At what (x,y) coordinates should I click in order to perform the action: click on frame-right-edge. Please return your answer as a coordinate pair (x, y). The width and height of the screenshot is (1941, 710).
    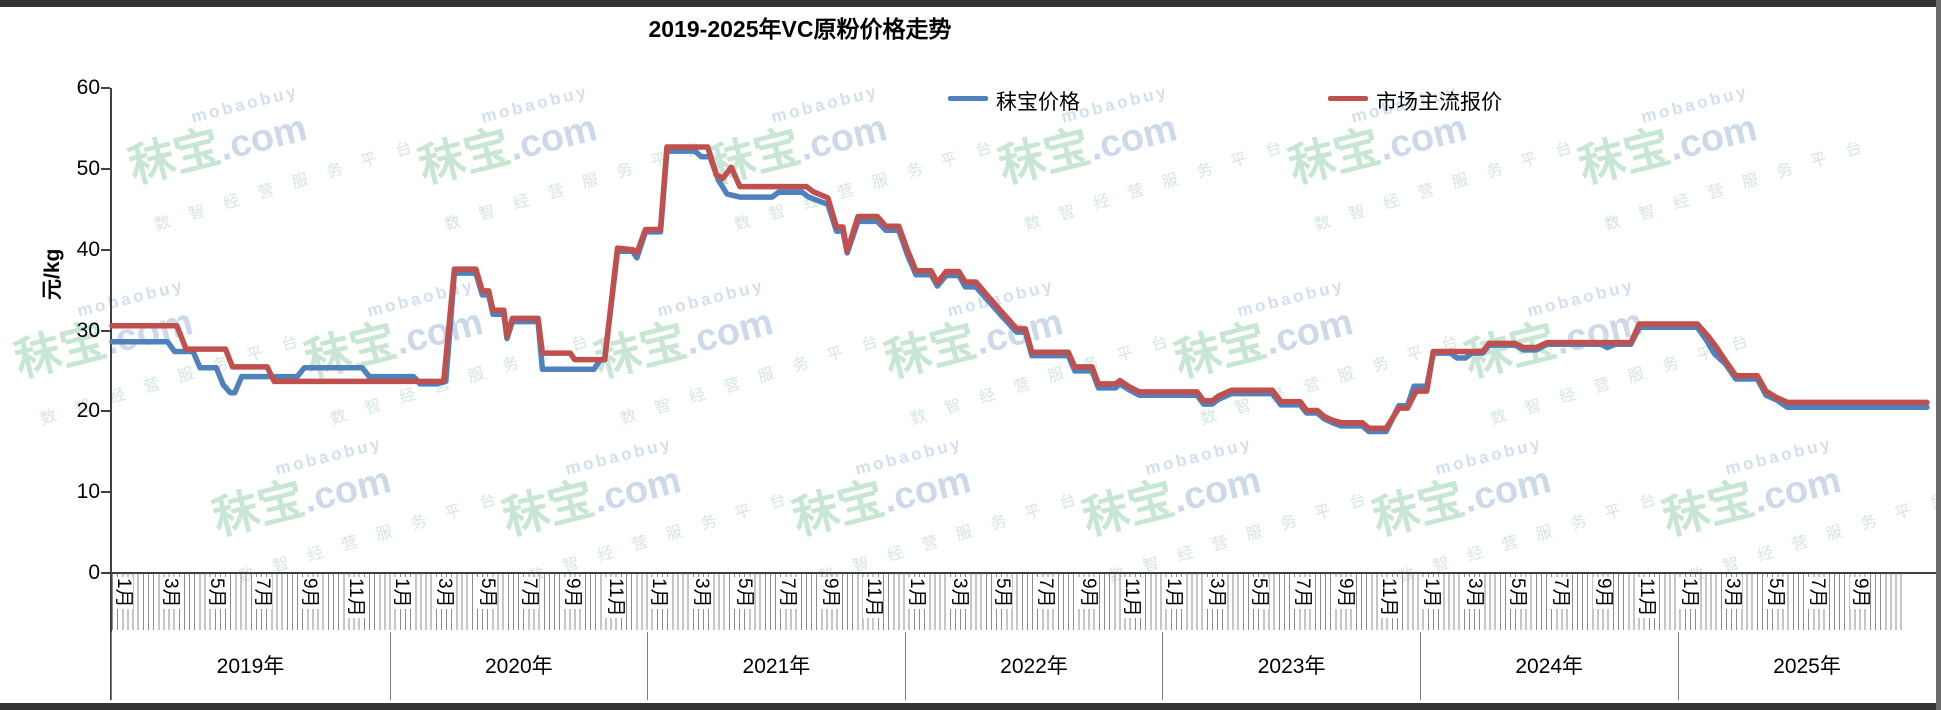
    Looking at the image, I should click on (1938, 355).